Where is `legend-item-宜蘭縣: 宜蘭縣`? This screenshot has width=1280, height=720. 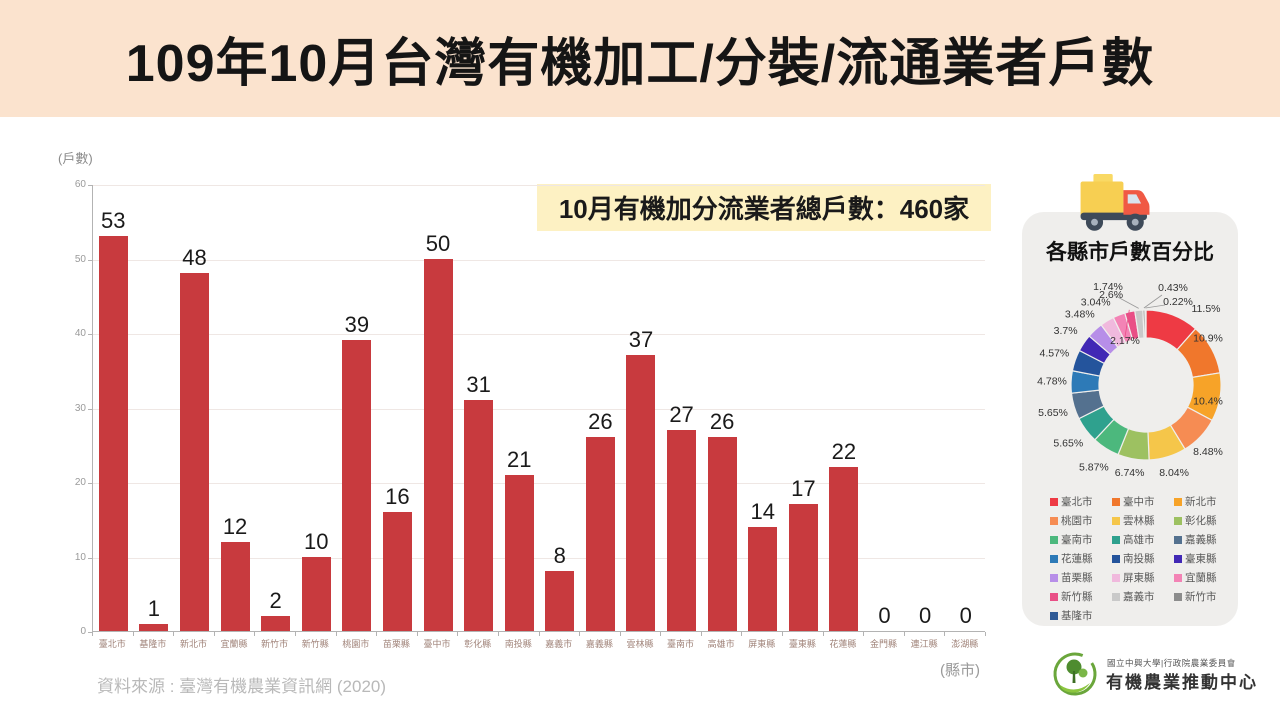
legend-item-宜蘭縣: 宜蘭縣 is located at coordinates (1205, 577).